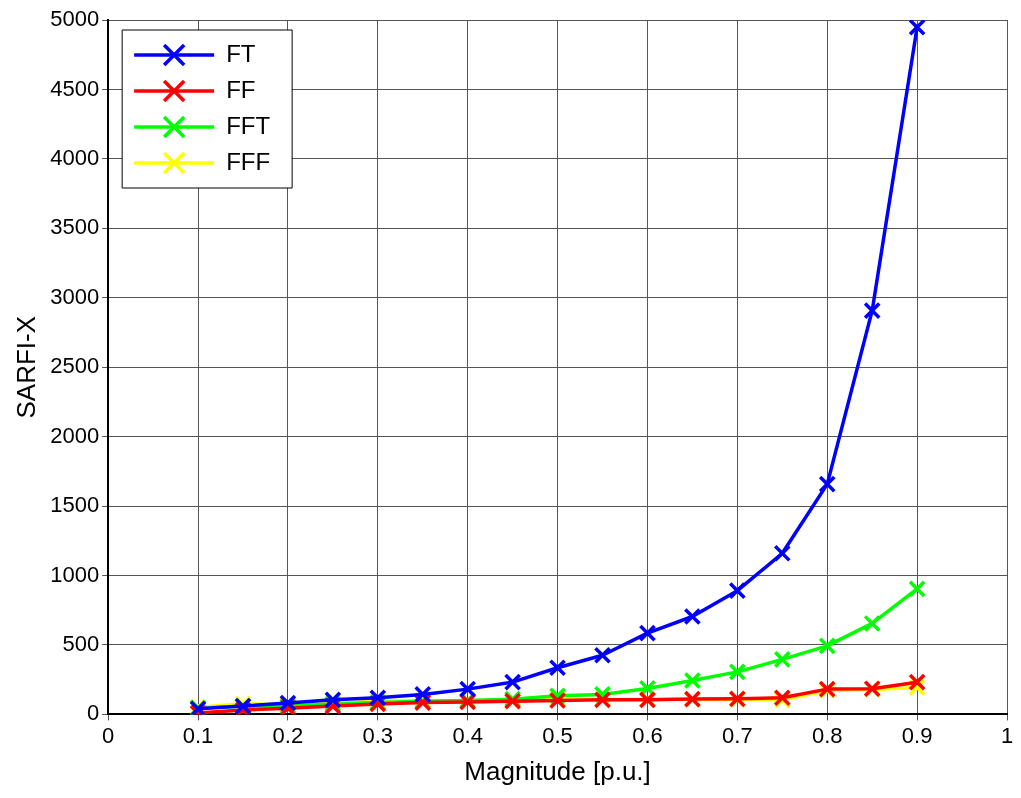 The height and width of the screenshot is (798, 1021). I want to click on x-tick-label: 0.2, so click(288, 735).